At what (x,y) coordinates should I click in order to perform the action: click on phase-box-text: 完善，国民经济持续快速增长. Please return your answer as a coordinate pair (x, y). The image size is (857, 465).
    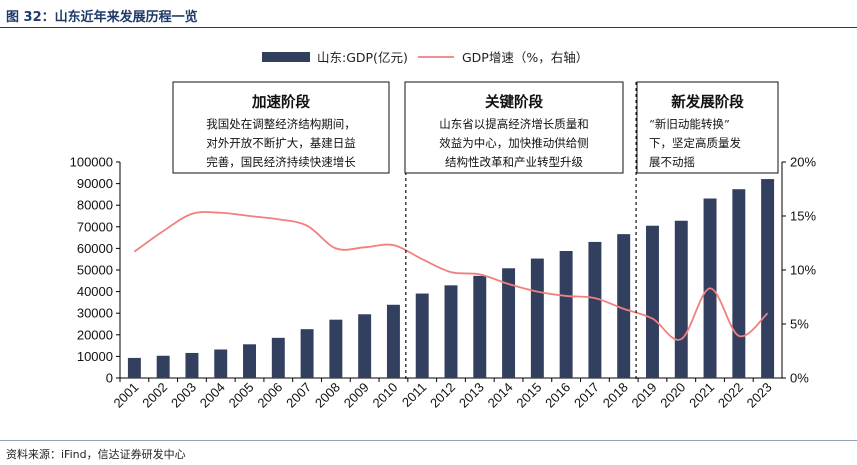
    Looking at the image, I should click on (281, 162).